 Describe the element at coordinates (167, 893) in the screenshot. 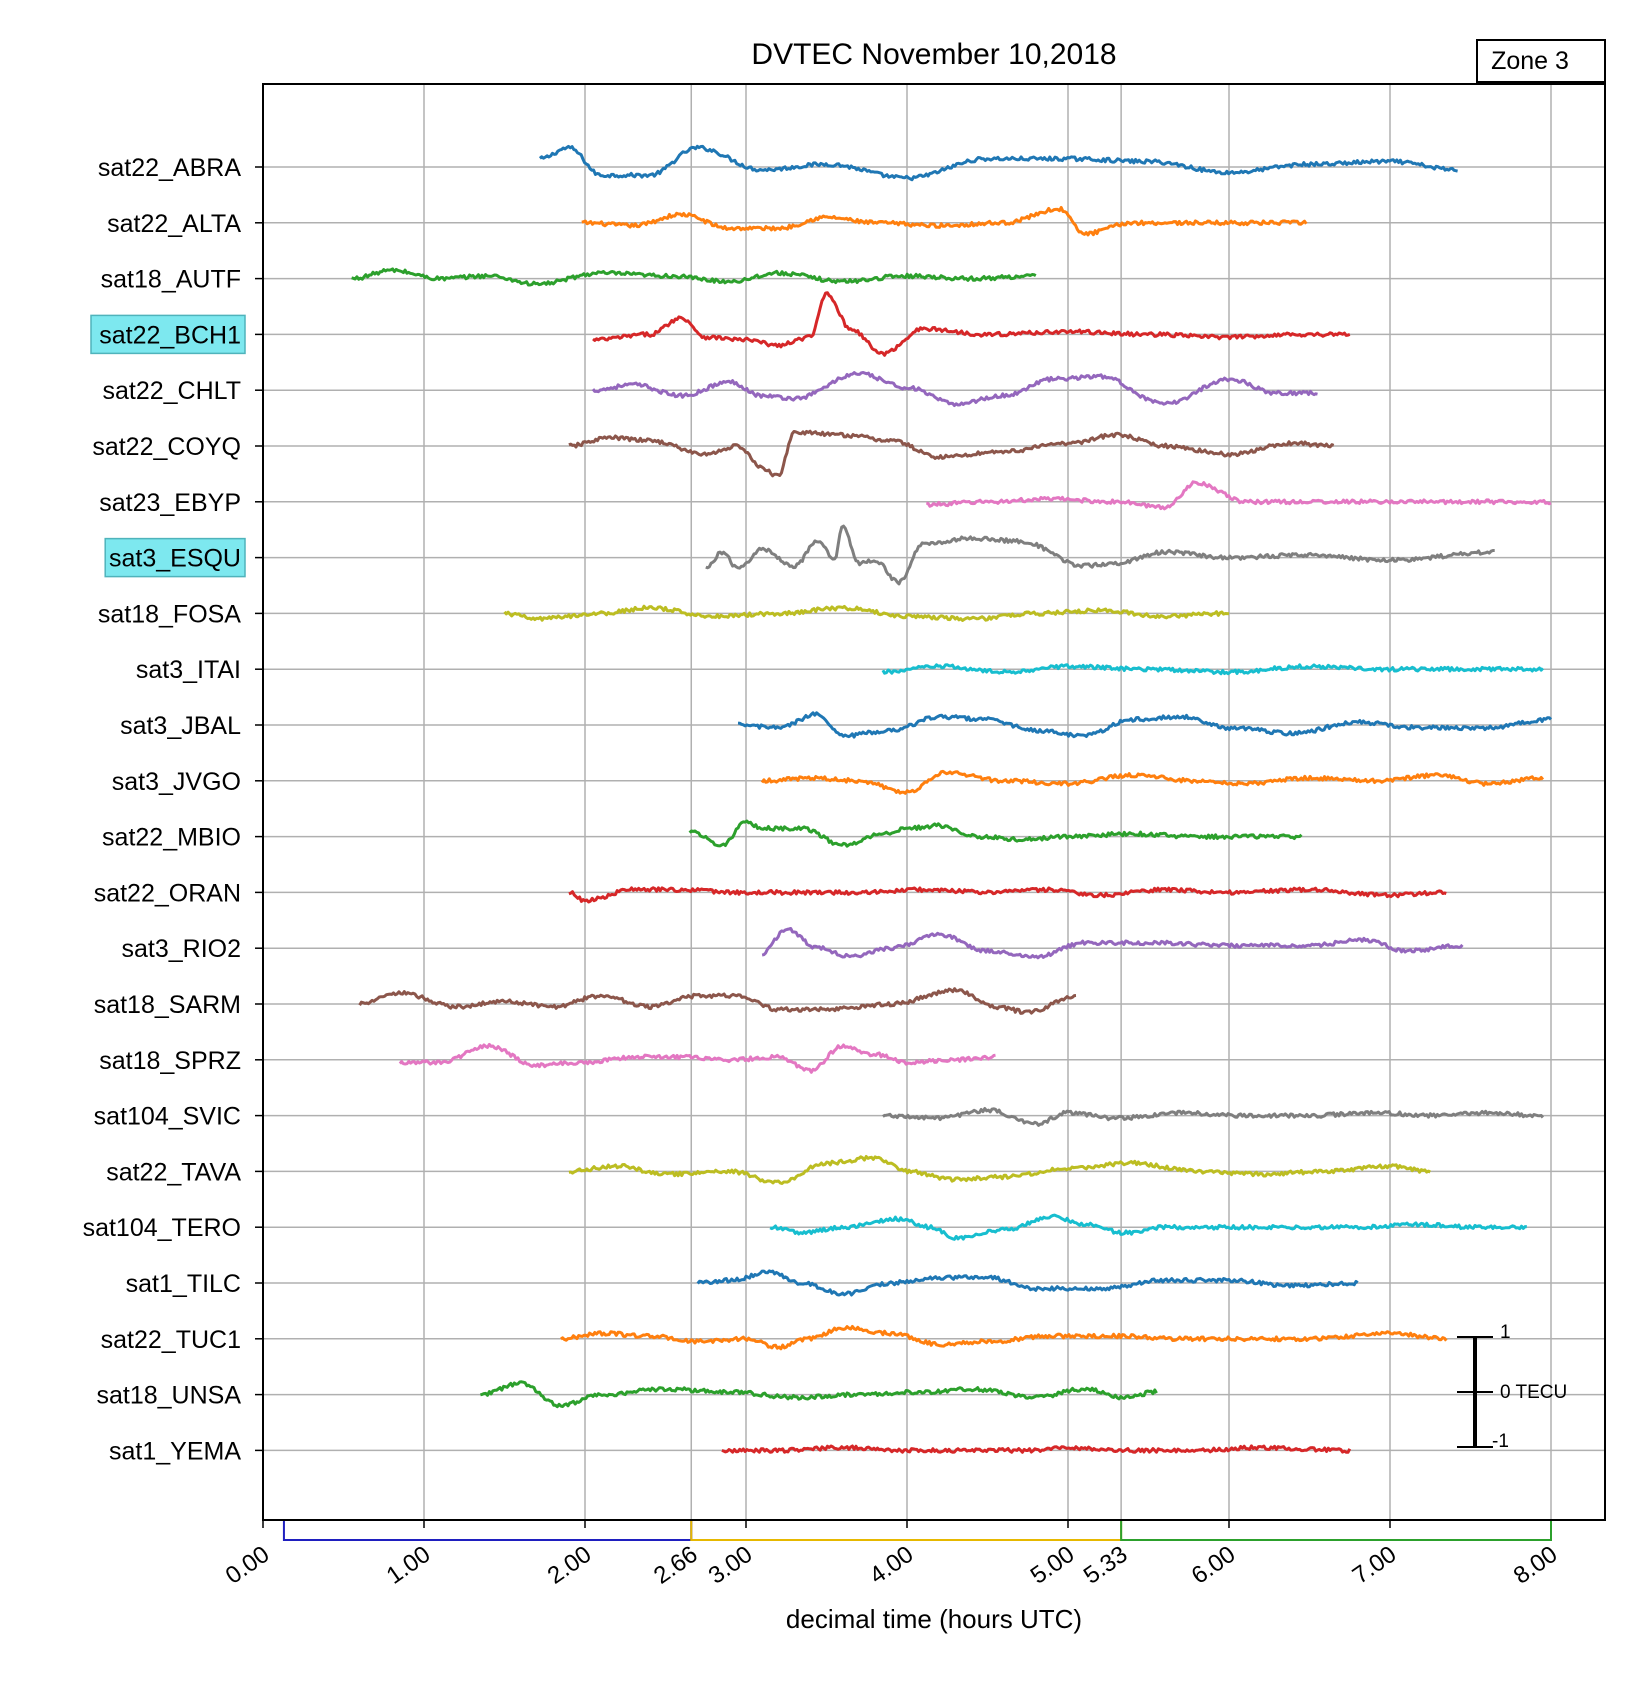

I see `station-label: sat22_ORAN` at that location.